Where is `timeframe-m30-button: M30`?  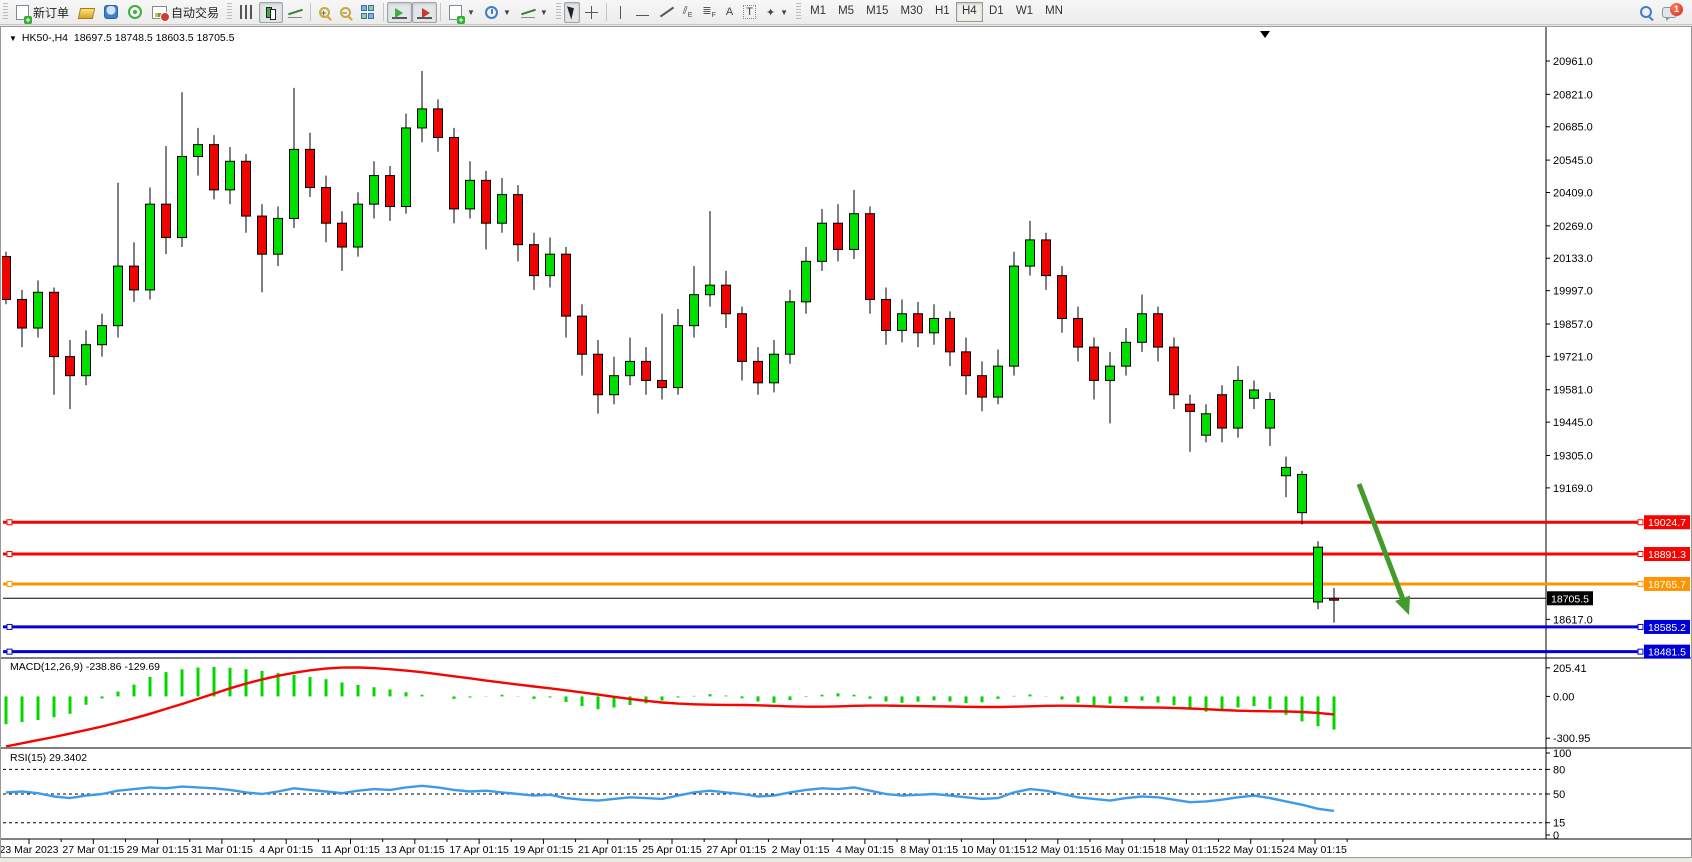
timeframe-m30-button: M30 is located at coordinates (911, 11).